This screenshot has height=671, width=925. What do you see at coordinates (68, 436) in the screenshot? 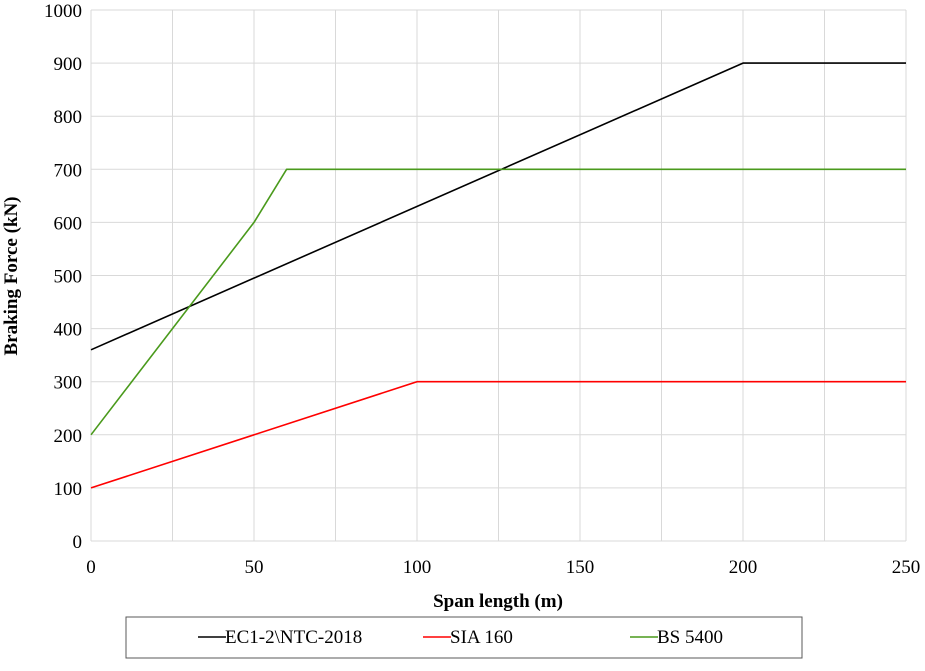
I see `y-tick-label: 200` at bounding box center [68, 436].